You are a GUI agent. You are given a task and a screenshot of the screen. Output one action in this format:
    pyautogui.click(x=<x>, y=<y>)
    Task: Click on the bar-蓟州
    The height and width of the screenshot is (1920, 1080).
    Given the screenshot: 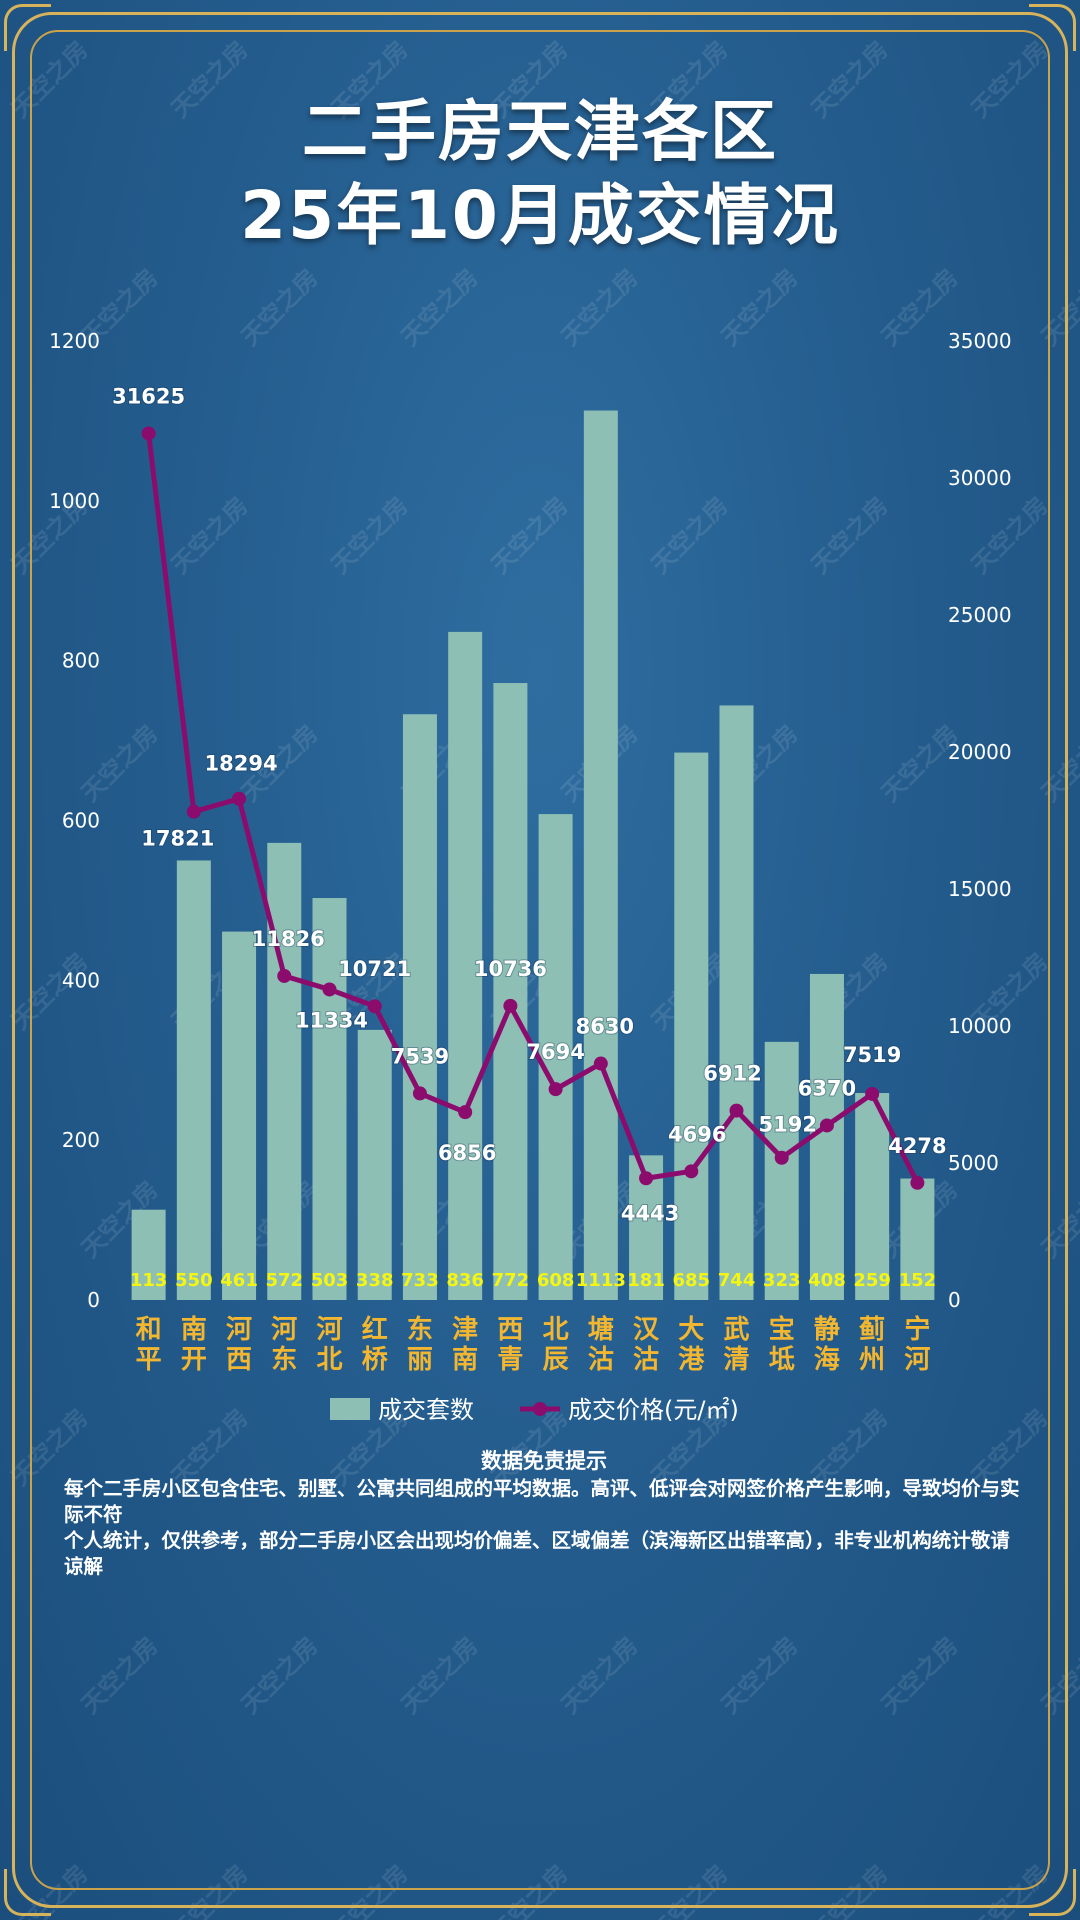 What is the action you would take?
    pyautogui.click(x=872, y=1196)
    